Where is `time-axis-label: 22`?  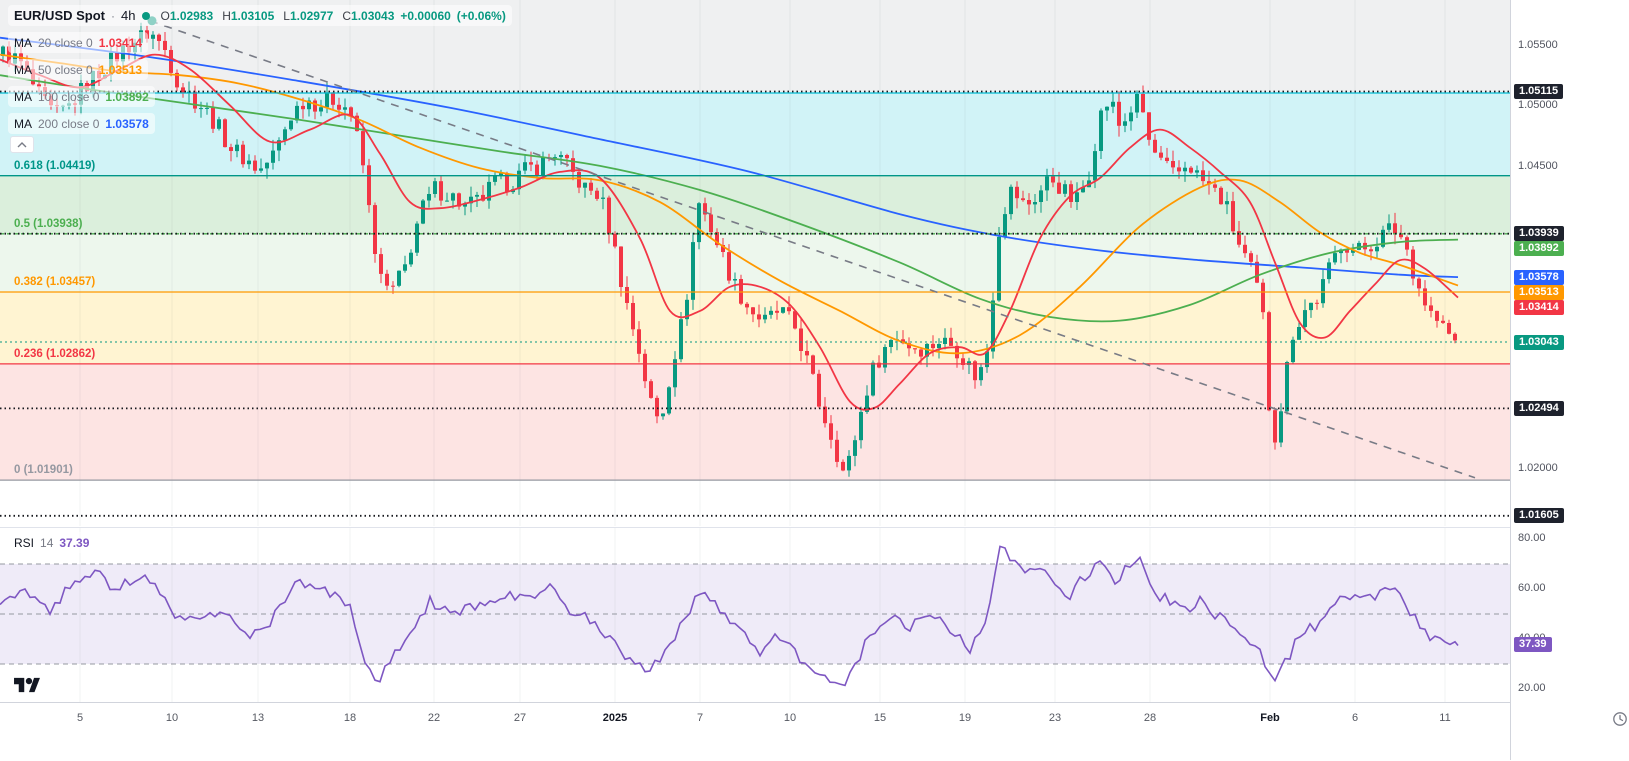
time-axis-label: 22 is located at coordinates (434, 718).